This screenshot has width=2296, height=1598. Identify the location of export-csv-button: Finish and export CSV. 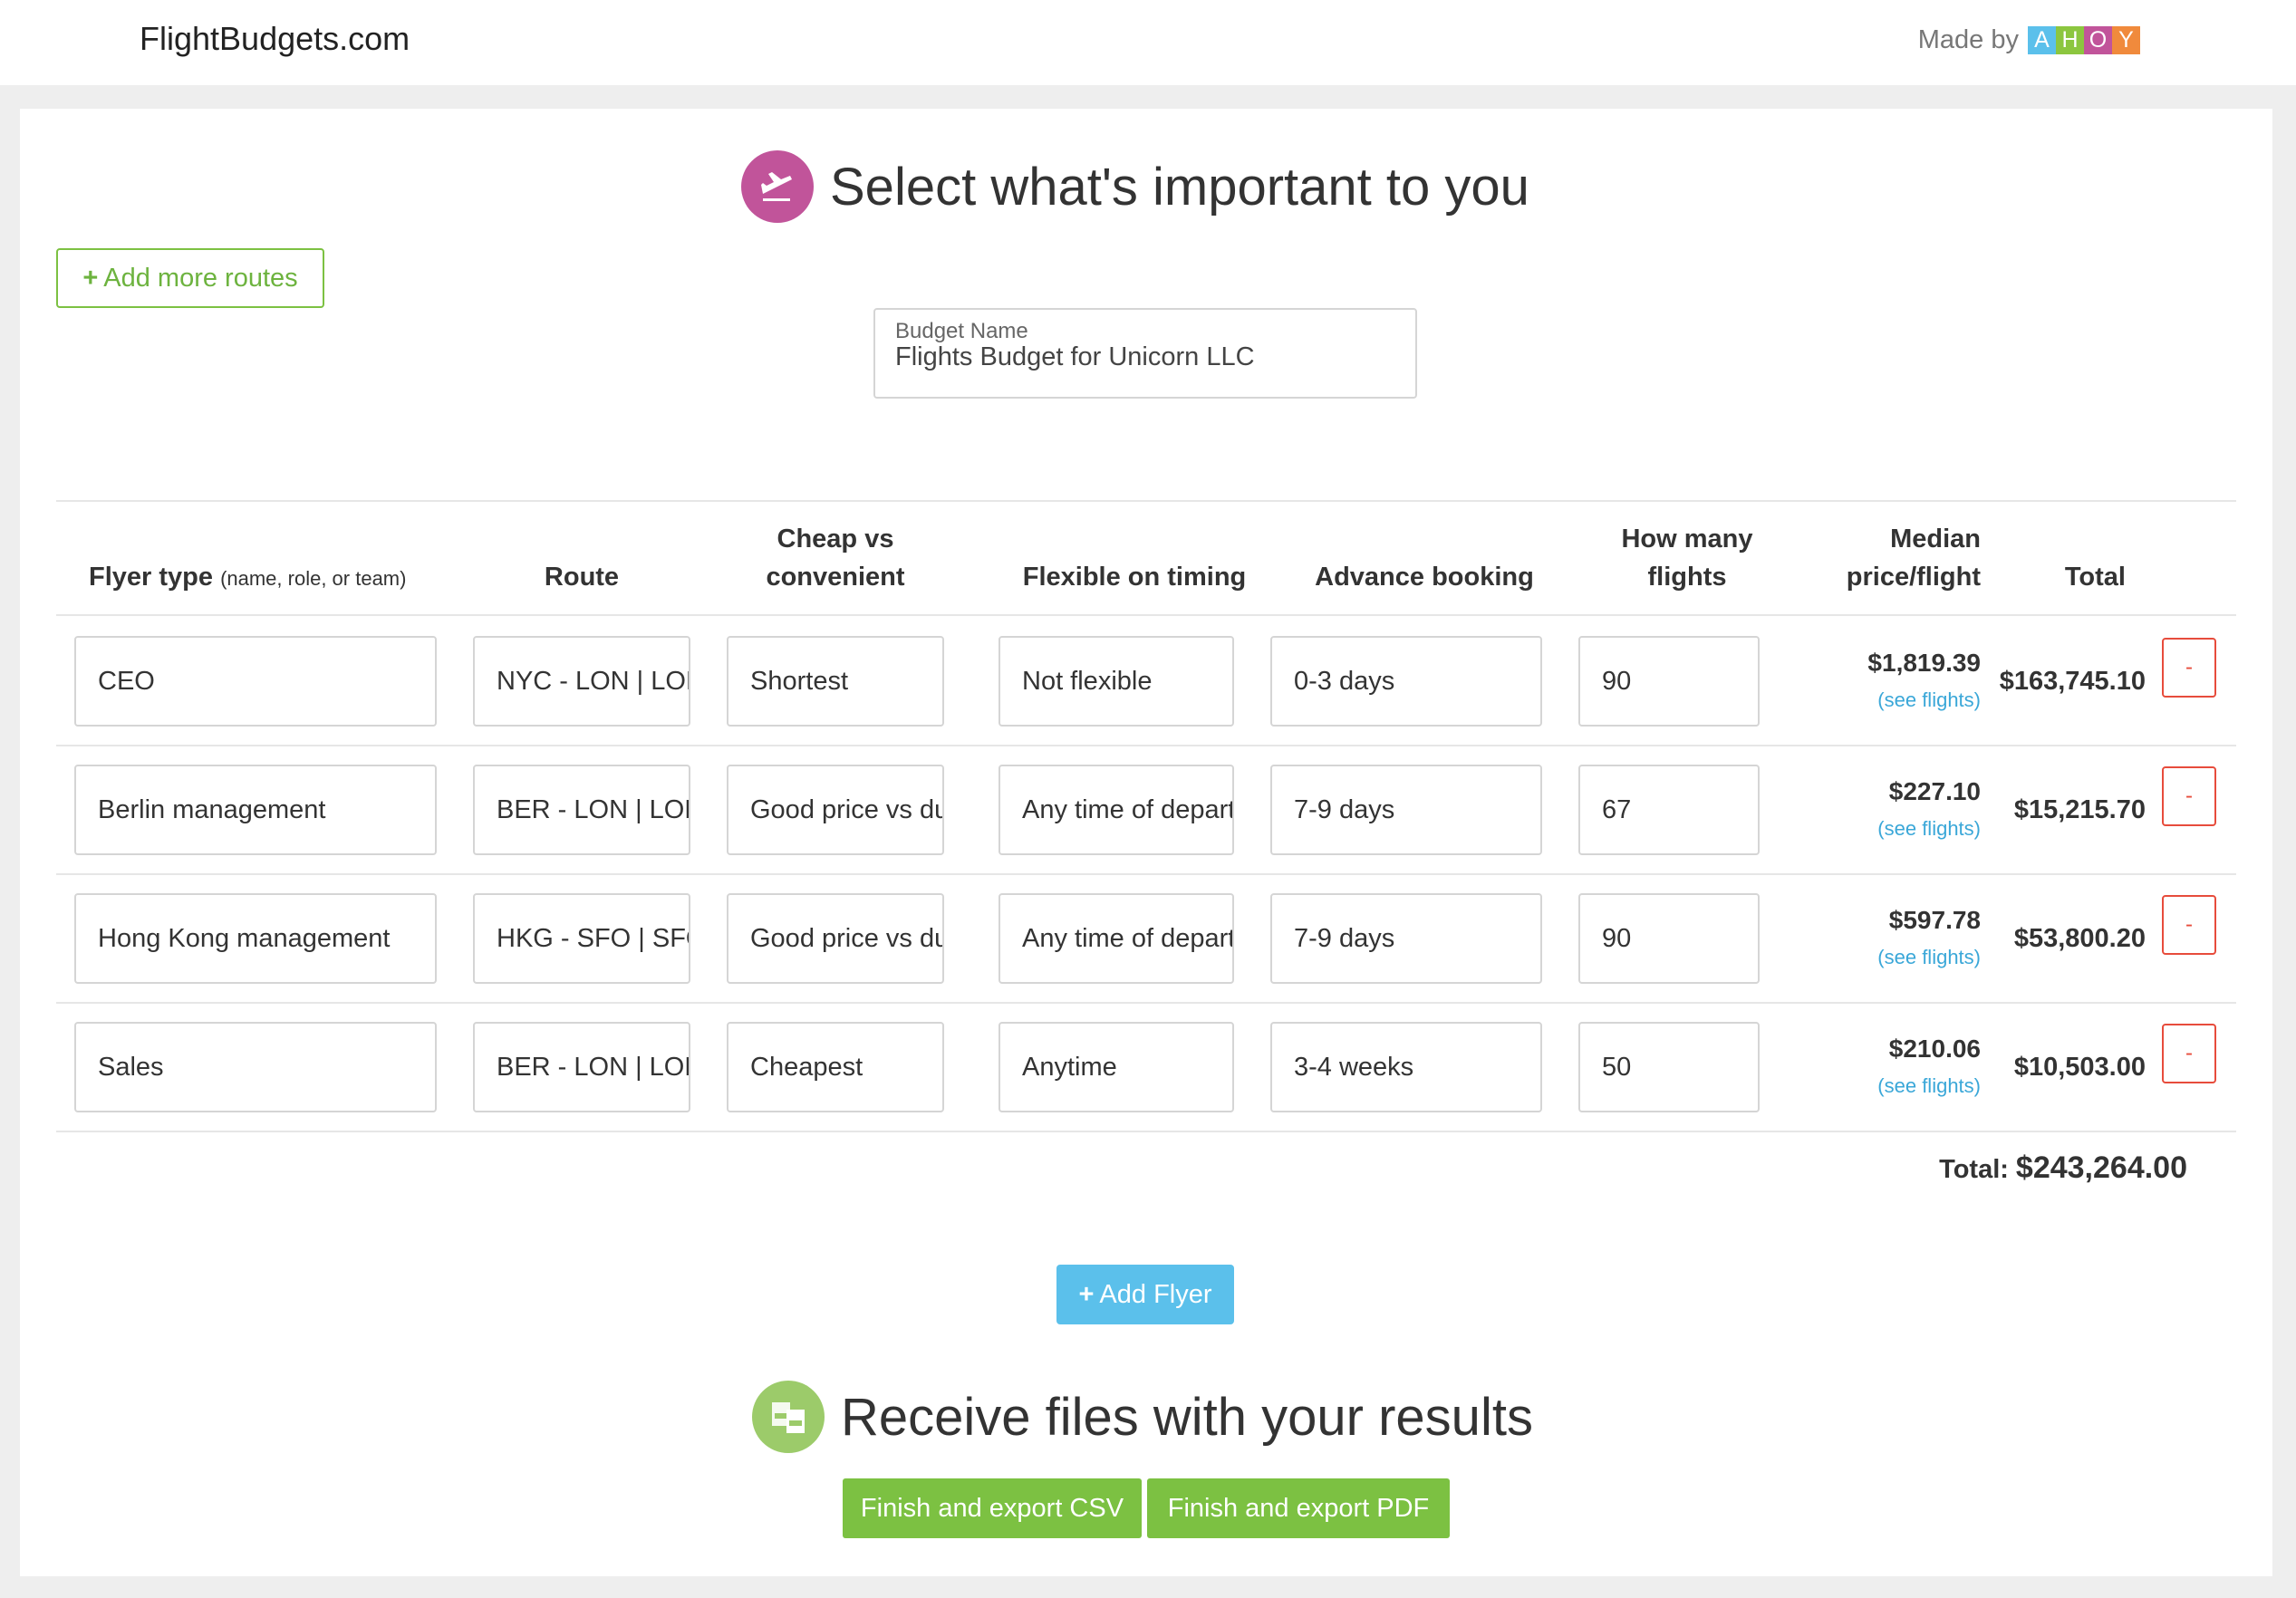
(992, 1508).